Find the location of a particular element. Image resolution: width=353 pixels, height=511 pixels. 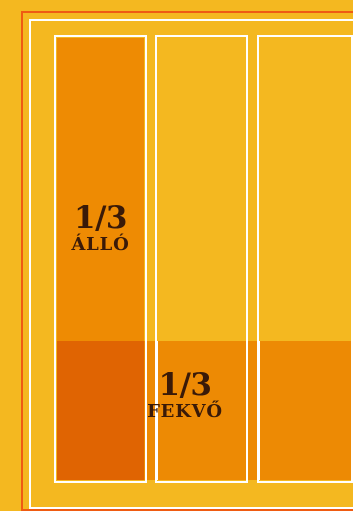

horizontal-fraction: 1/3 is located at coordinates (185, 385).